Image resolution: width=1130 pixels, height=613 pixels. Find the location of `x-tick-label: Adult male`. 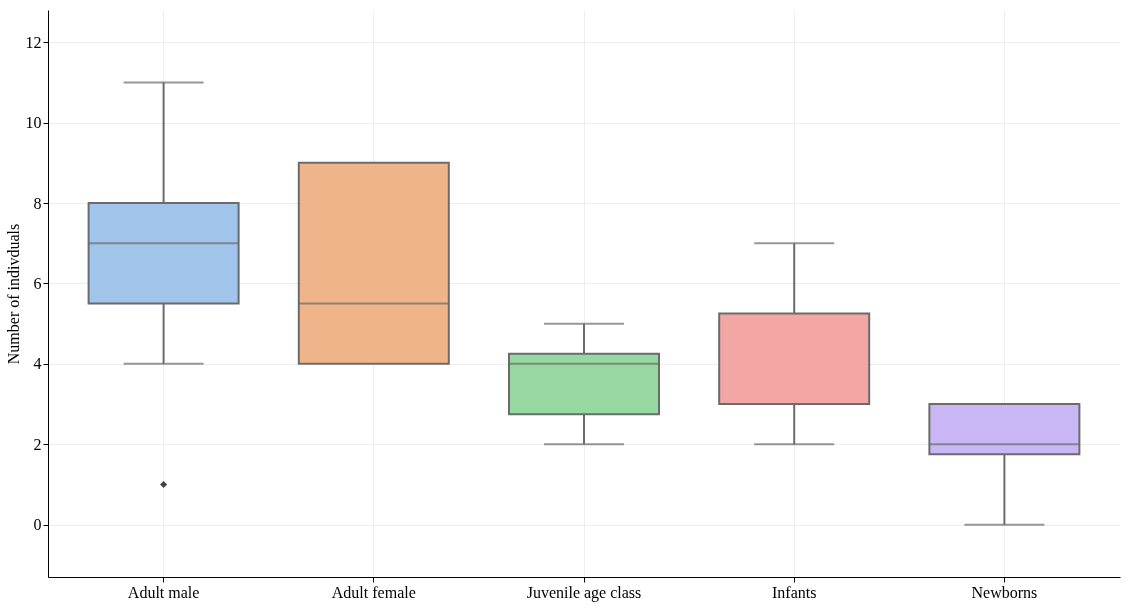

x-tick-label: Adult male is located at coordinates (163, 592).